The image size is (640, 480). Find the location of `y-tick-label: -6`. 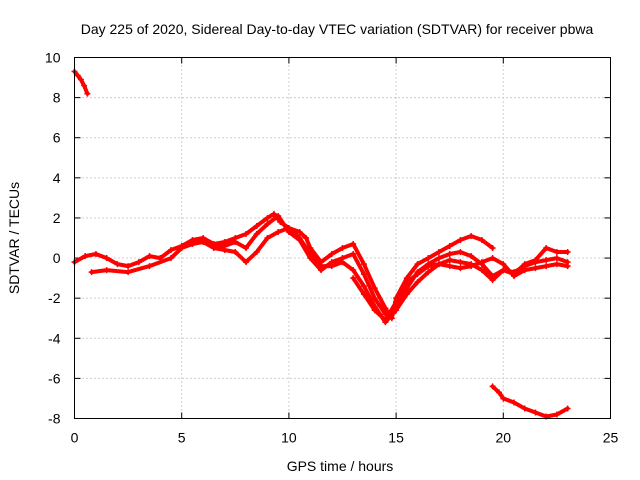

y-tick-label: -6 is located at coordinates (54, 378).